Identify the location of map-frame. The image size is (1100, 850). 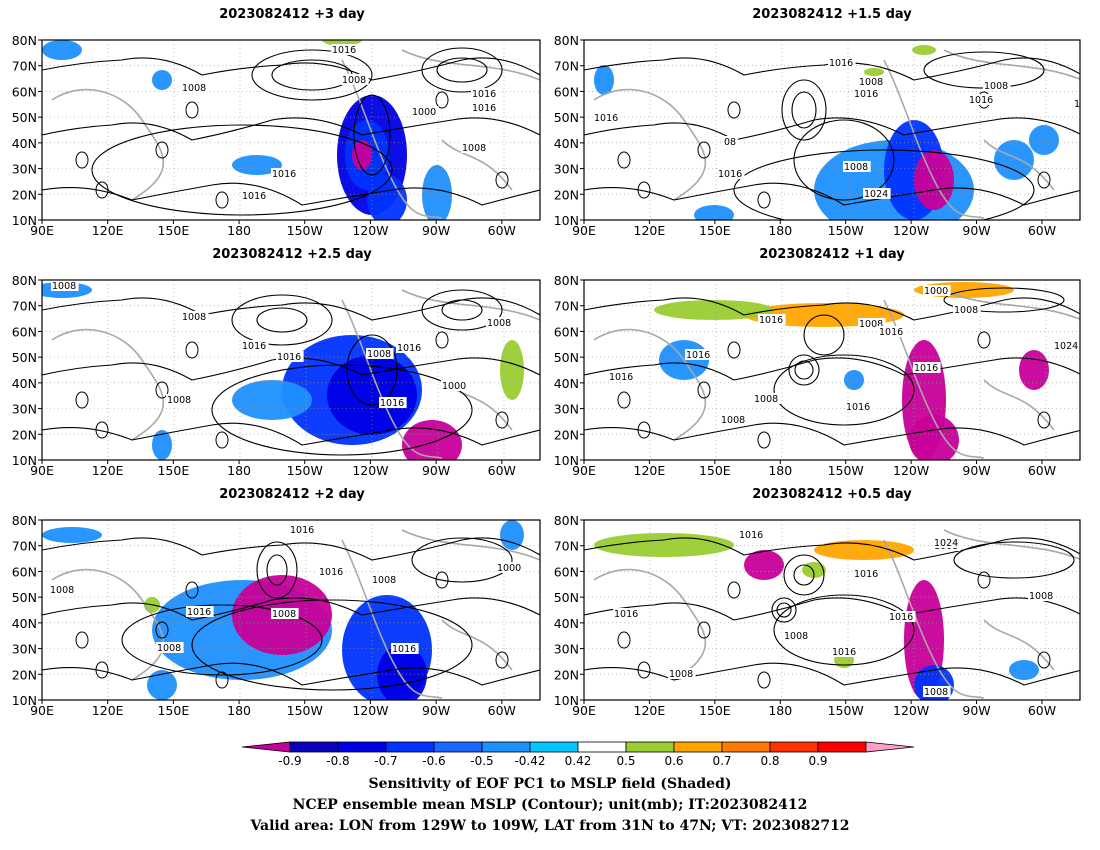
(291, 370).